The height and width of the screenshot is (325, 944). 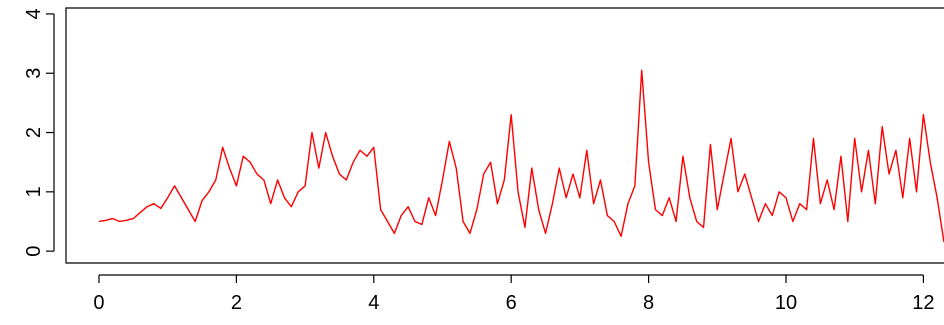 What do you see at coordinates (511, 303) in the screenshot?
I see `x-tick-label: 6` at bounding box center [511, 303].